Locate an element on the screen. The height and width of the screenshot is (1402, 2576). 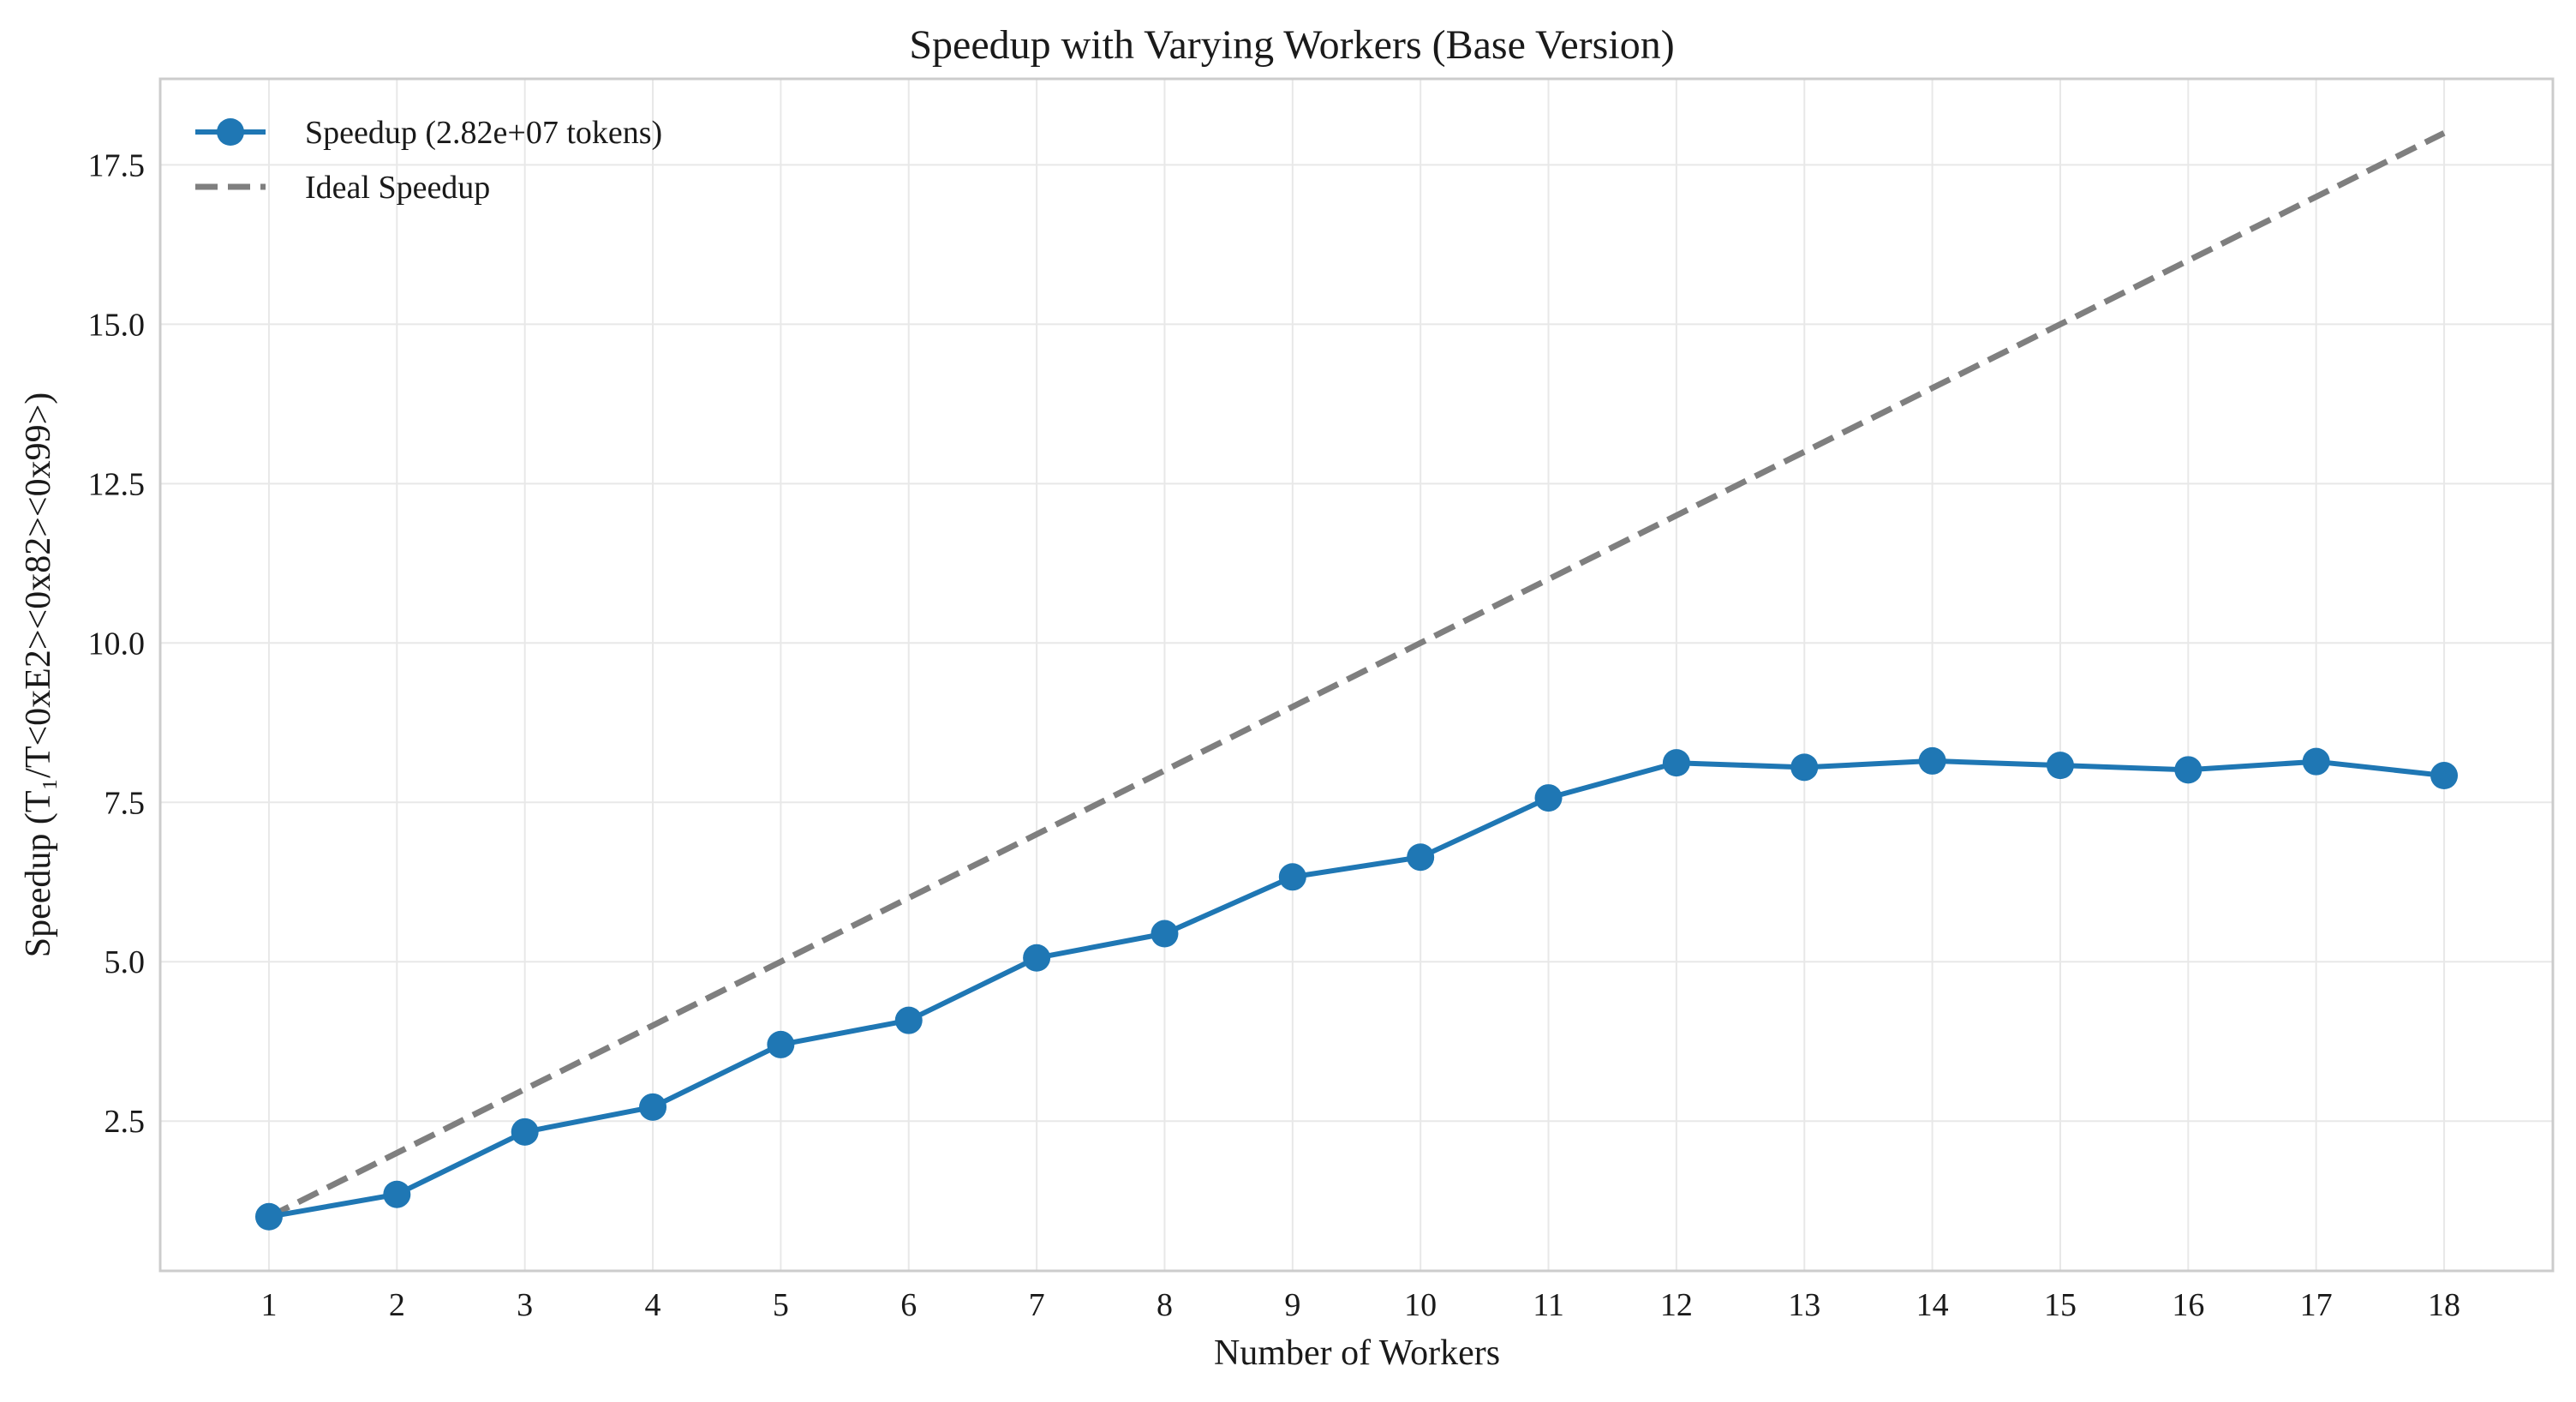
x-tick-label: 15 is located at coordinates (2060, 1305).